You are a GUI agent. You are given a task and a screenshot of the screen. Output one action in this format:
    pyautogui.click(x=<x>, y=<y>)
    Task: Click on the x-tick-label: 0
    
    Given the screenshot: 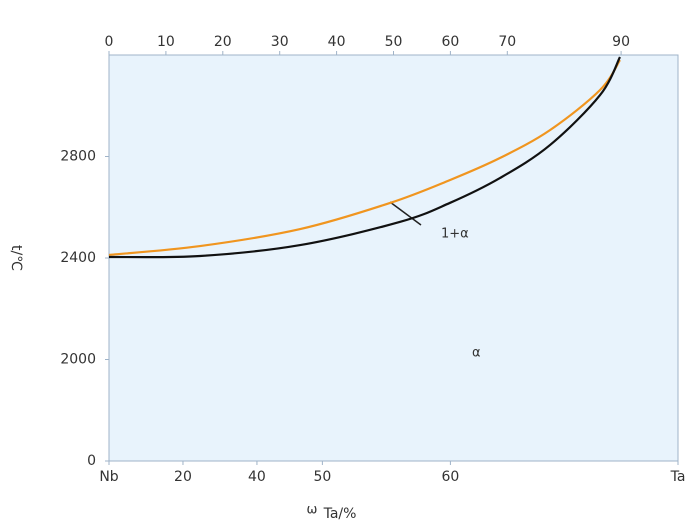 What is the action you would take?
    pyautogui.click(x=109, y=42)
    